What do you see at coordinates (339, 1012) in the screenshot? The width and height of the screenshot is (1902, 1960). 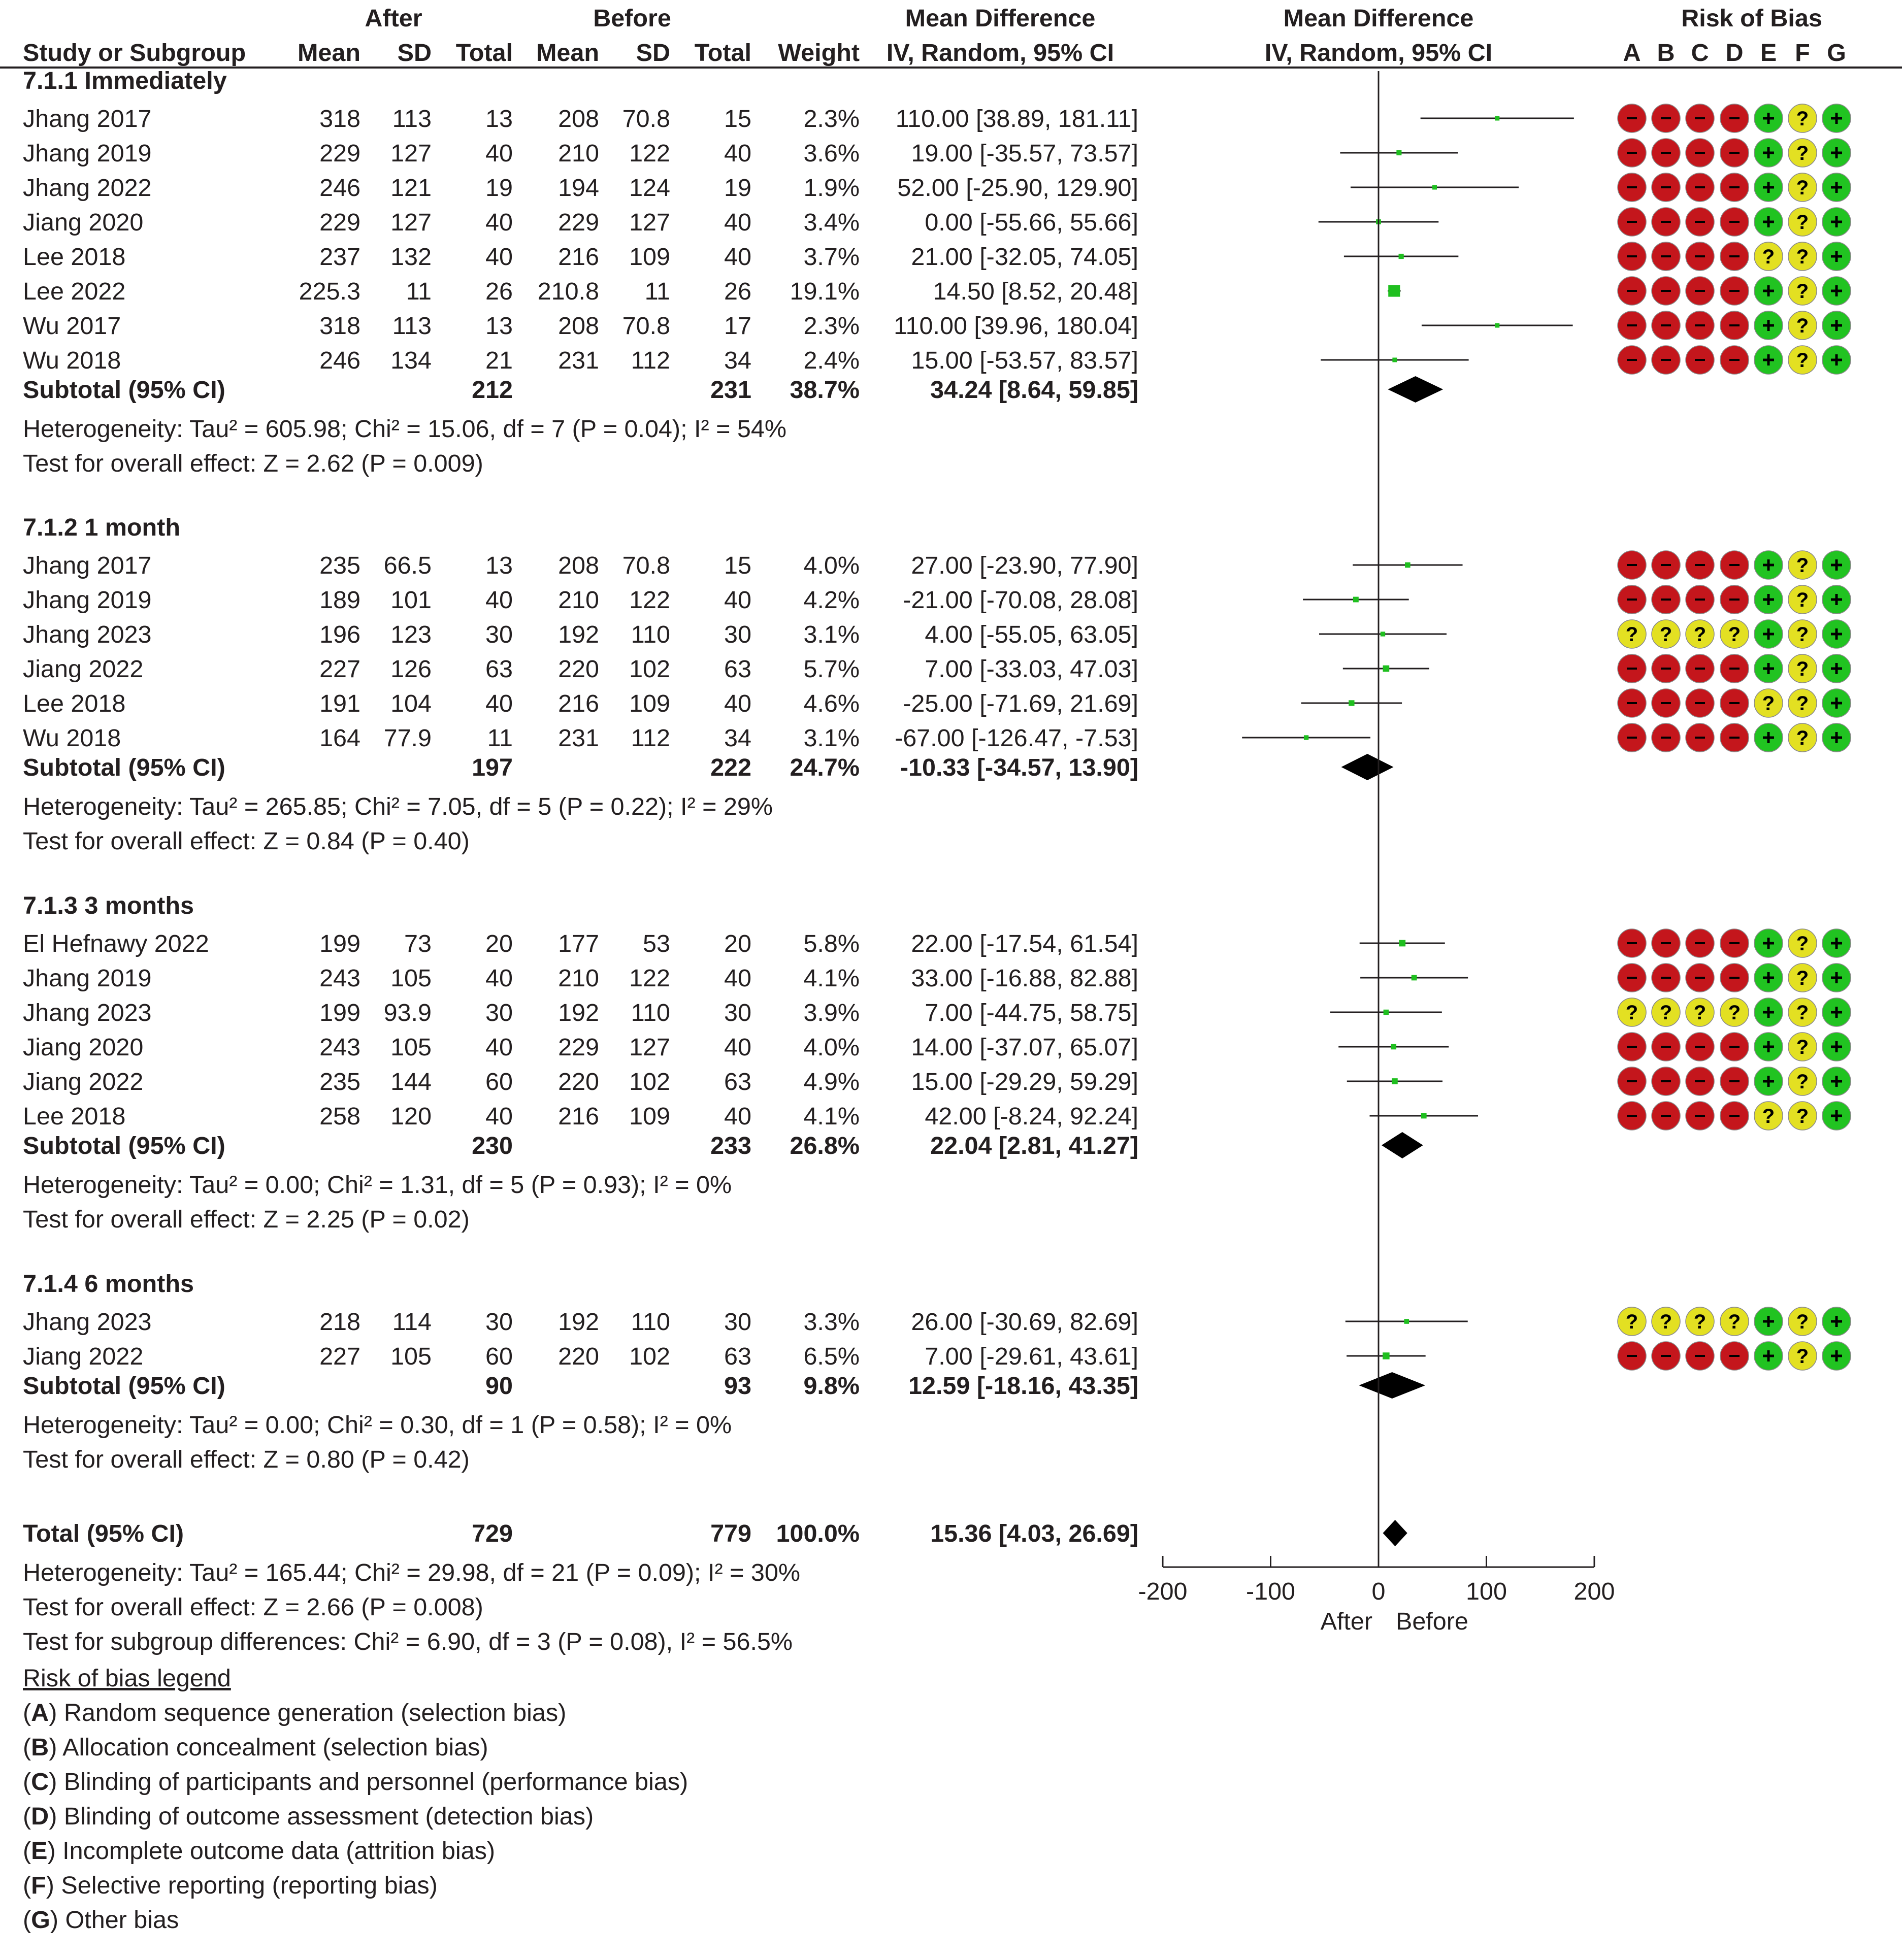 I see `after-mean-value: 199` at bounding box center [339, 1012].